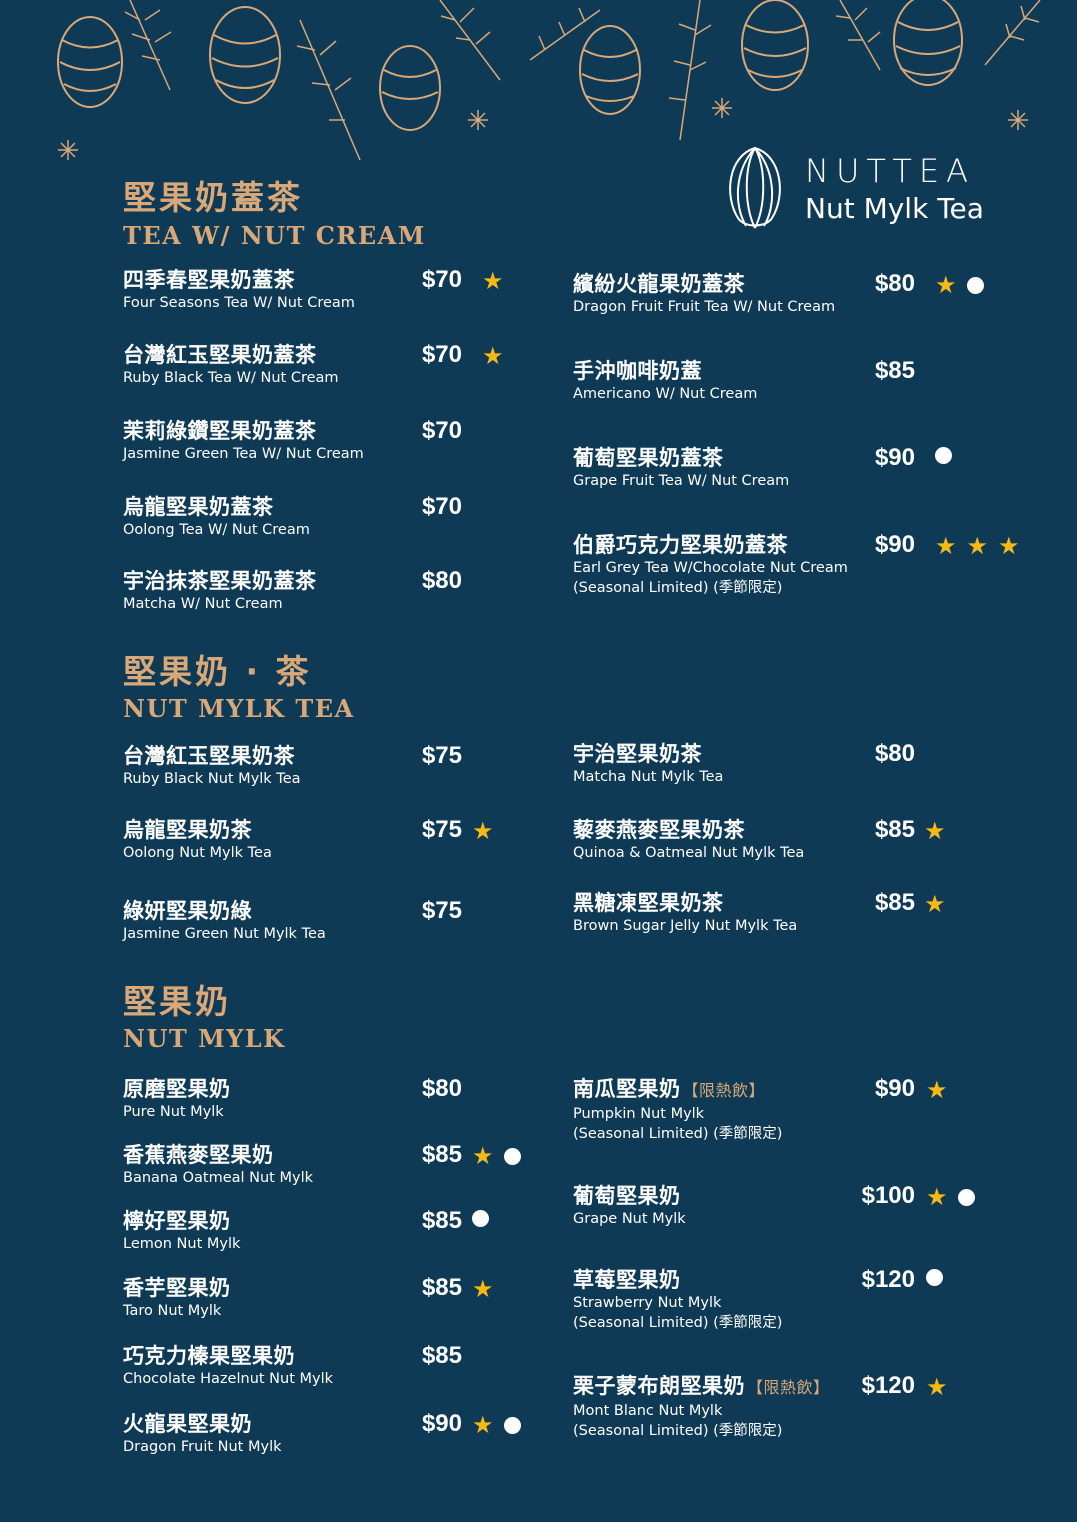 The width and height of the screenshot is (1077, 1522). What do you see at coordinates (202, 1447) in the screenshot?
I see `item-name-en: Dragon Fruit Nut Mylk` at bounding box center [202, 1447].